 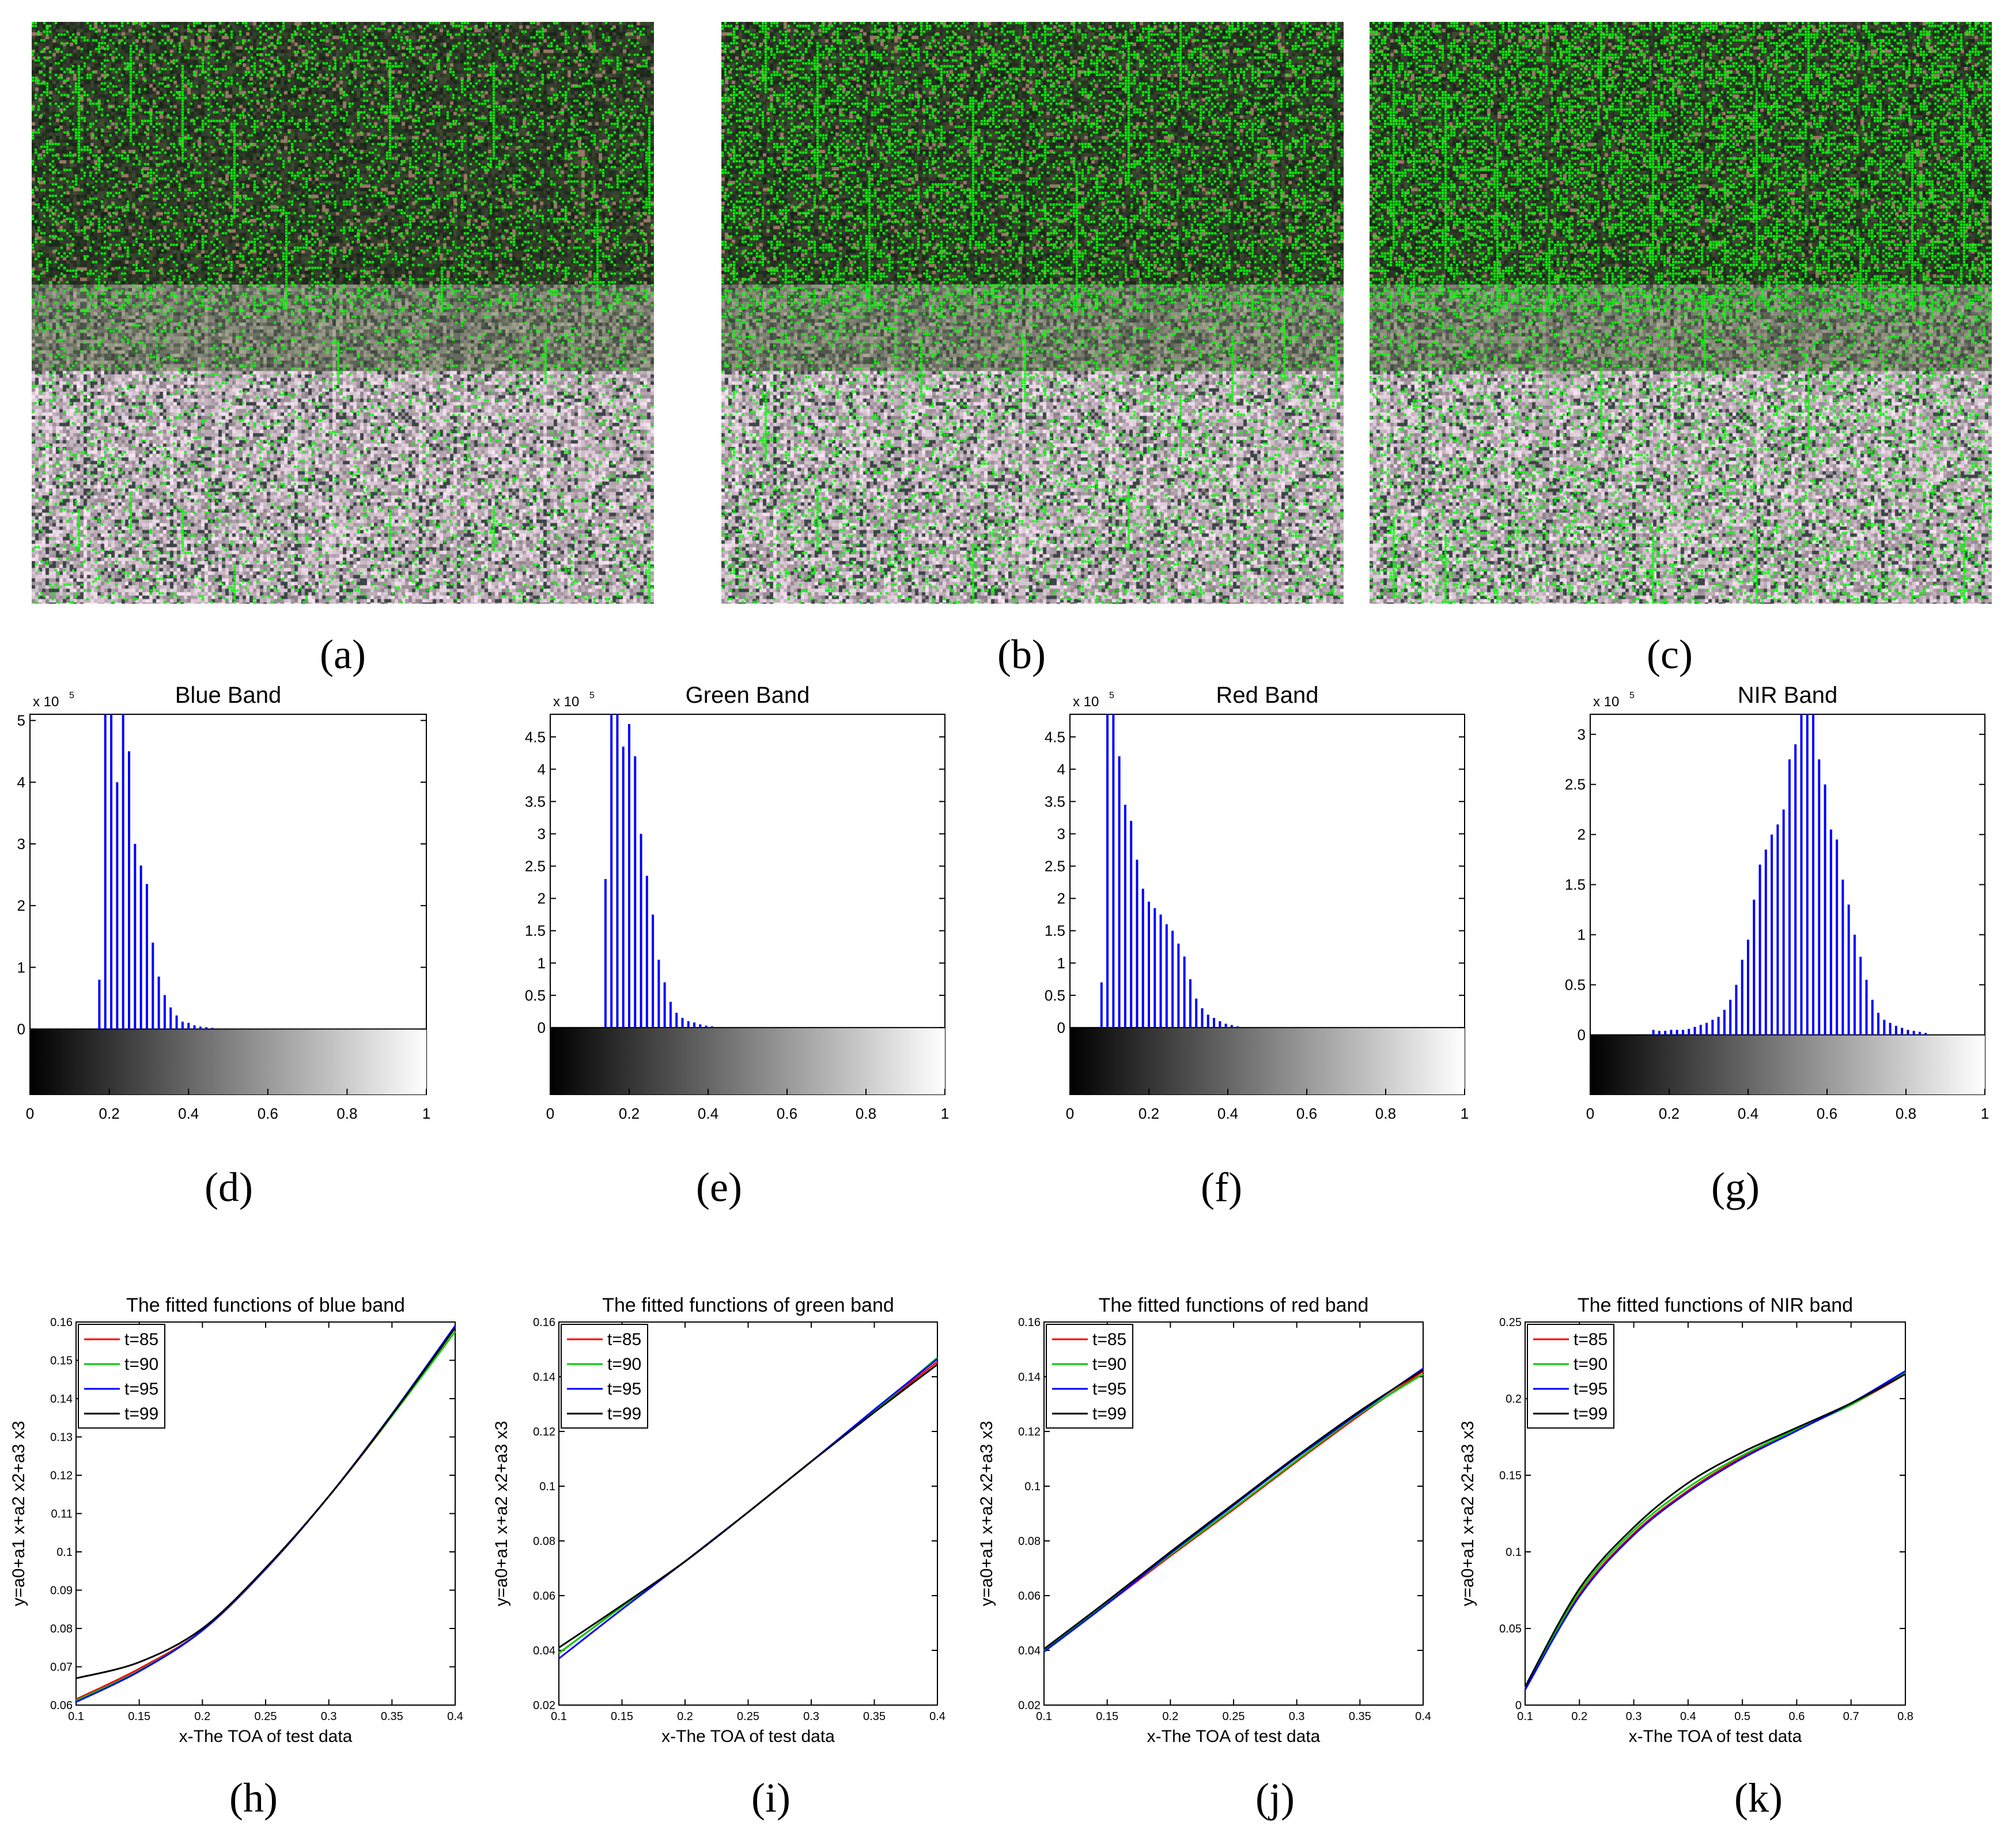 I want to click on y-tick-label: 0.14, so click(x=1029, y=1377).